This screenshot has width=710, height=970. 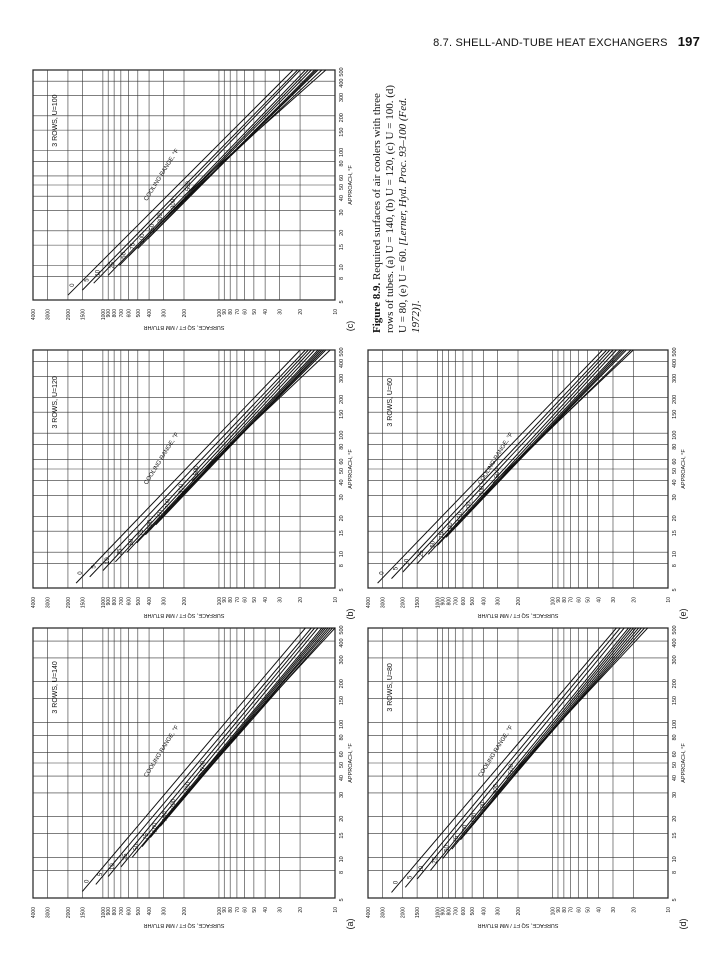 What do you see at coordinates (83, 912) in the screenshot?
I see `y-tick-label: 1500` at bounding box center [83, 912].